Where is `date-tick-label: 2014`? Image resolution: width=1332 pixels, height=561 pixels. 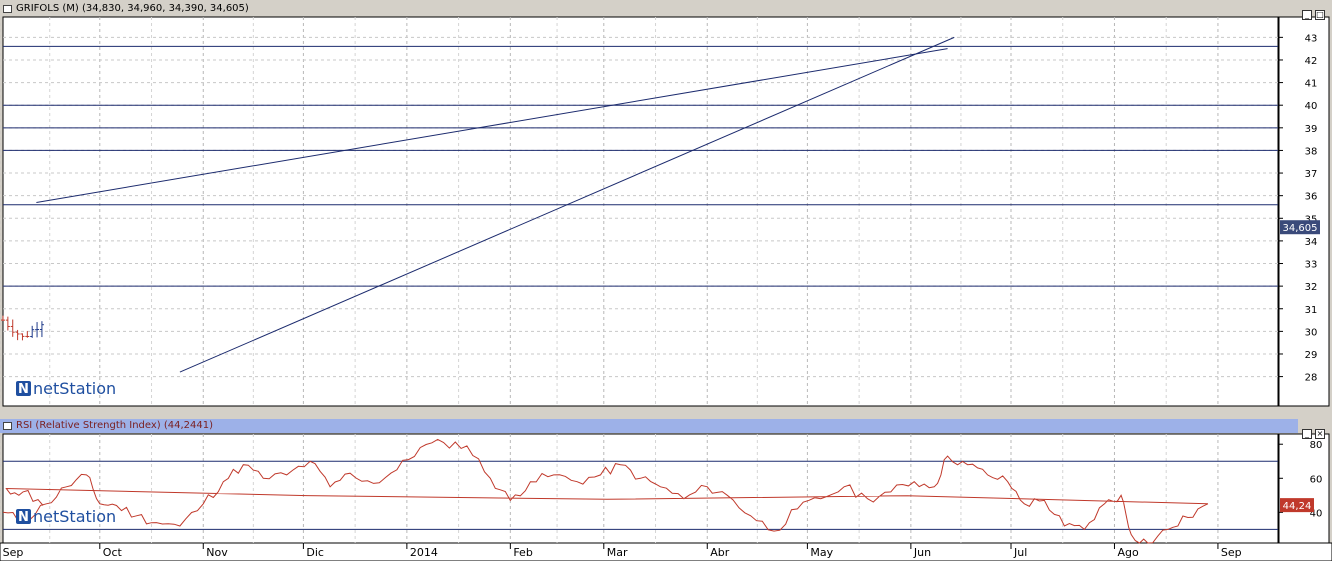
date-tick-label: 2014 is located at coordinates (424, 552).